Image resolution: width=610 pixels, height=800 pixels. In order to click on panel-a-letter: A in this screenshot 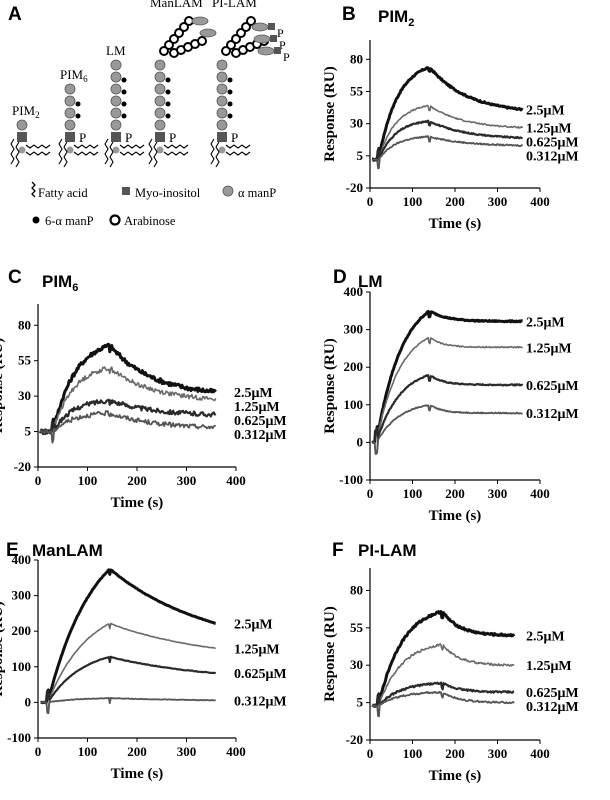, I will do `click(15, 14)`.